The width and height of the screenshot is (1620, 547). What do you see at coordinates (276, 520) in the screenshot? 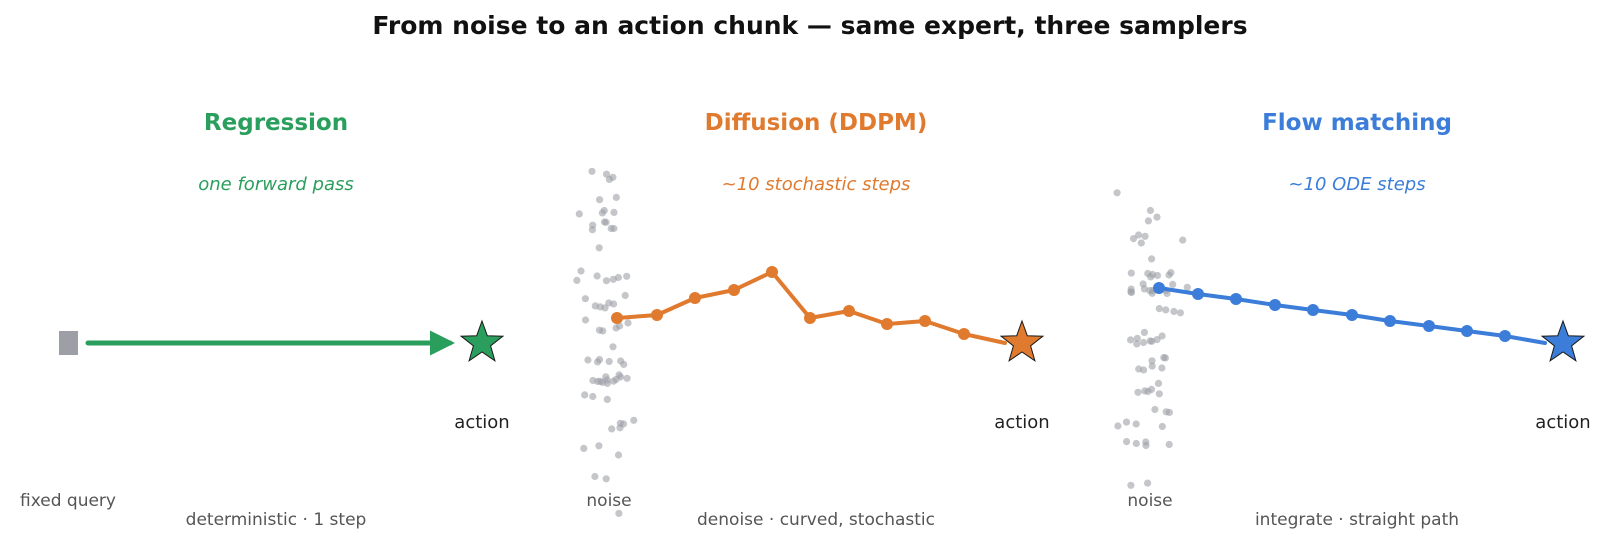
I see `panel-caption: deterministic · 1 step` at bounding box center [276, 520].